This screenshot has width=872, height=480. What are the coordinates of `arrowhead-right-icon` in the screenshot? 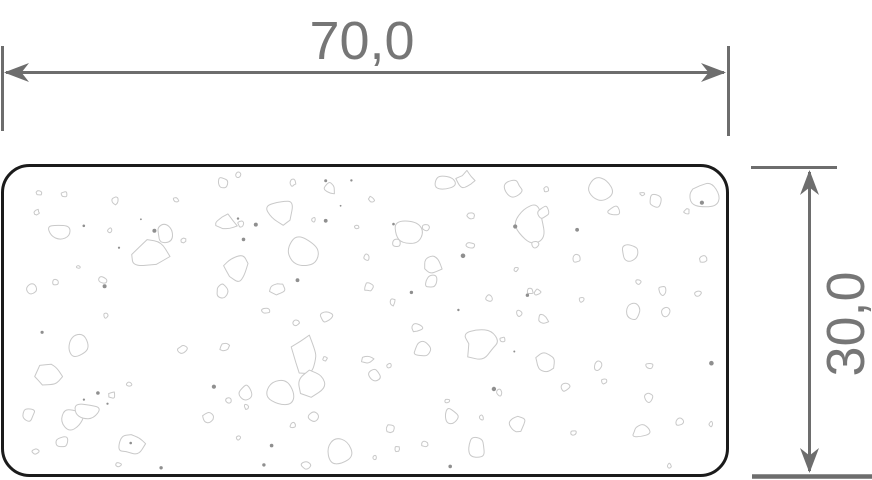 It's located at (713, 72).